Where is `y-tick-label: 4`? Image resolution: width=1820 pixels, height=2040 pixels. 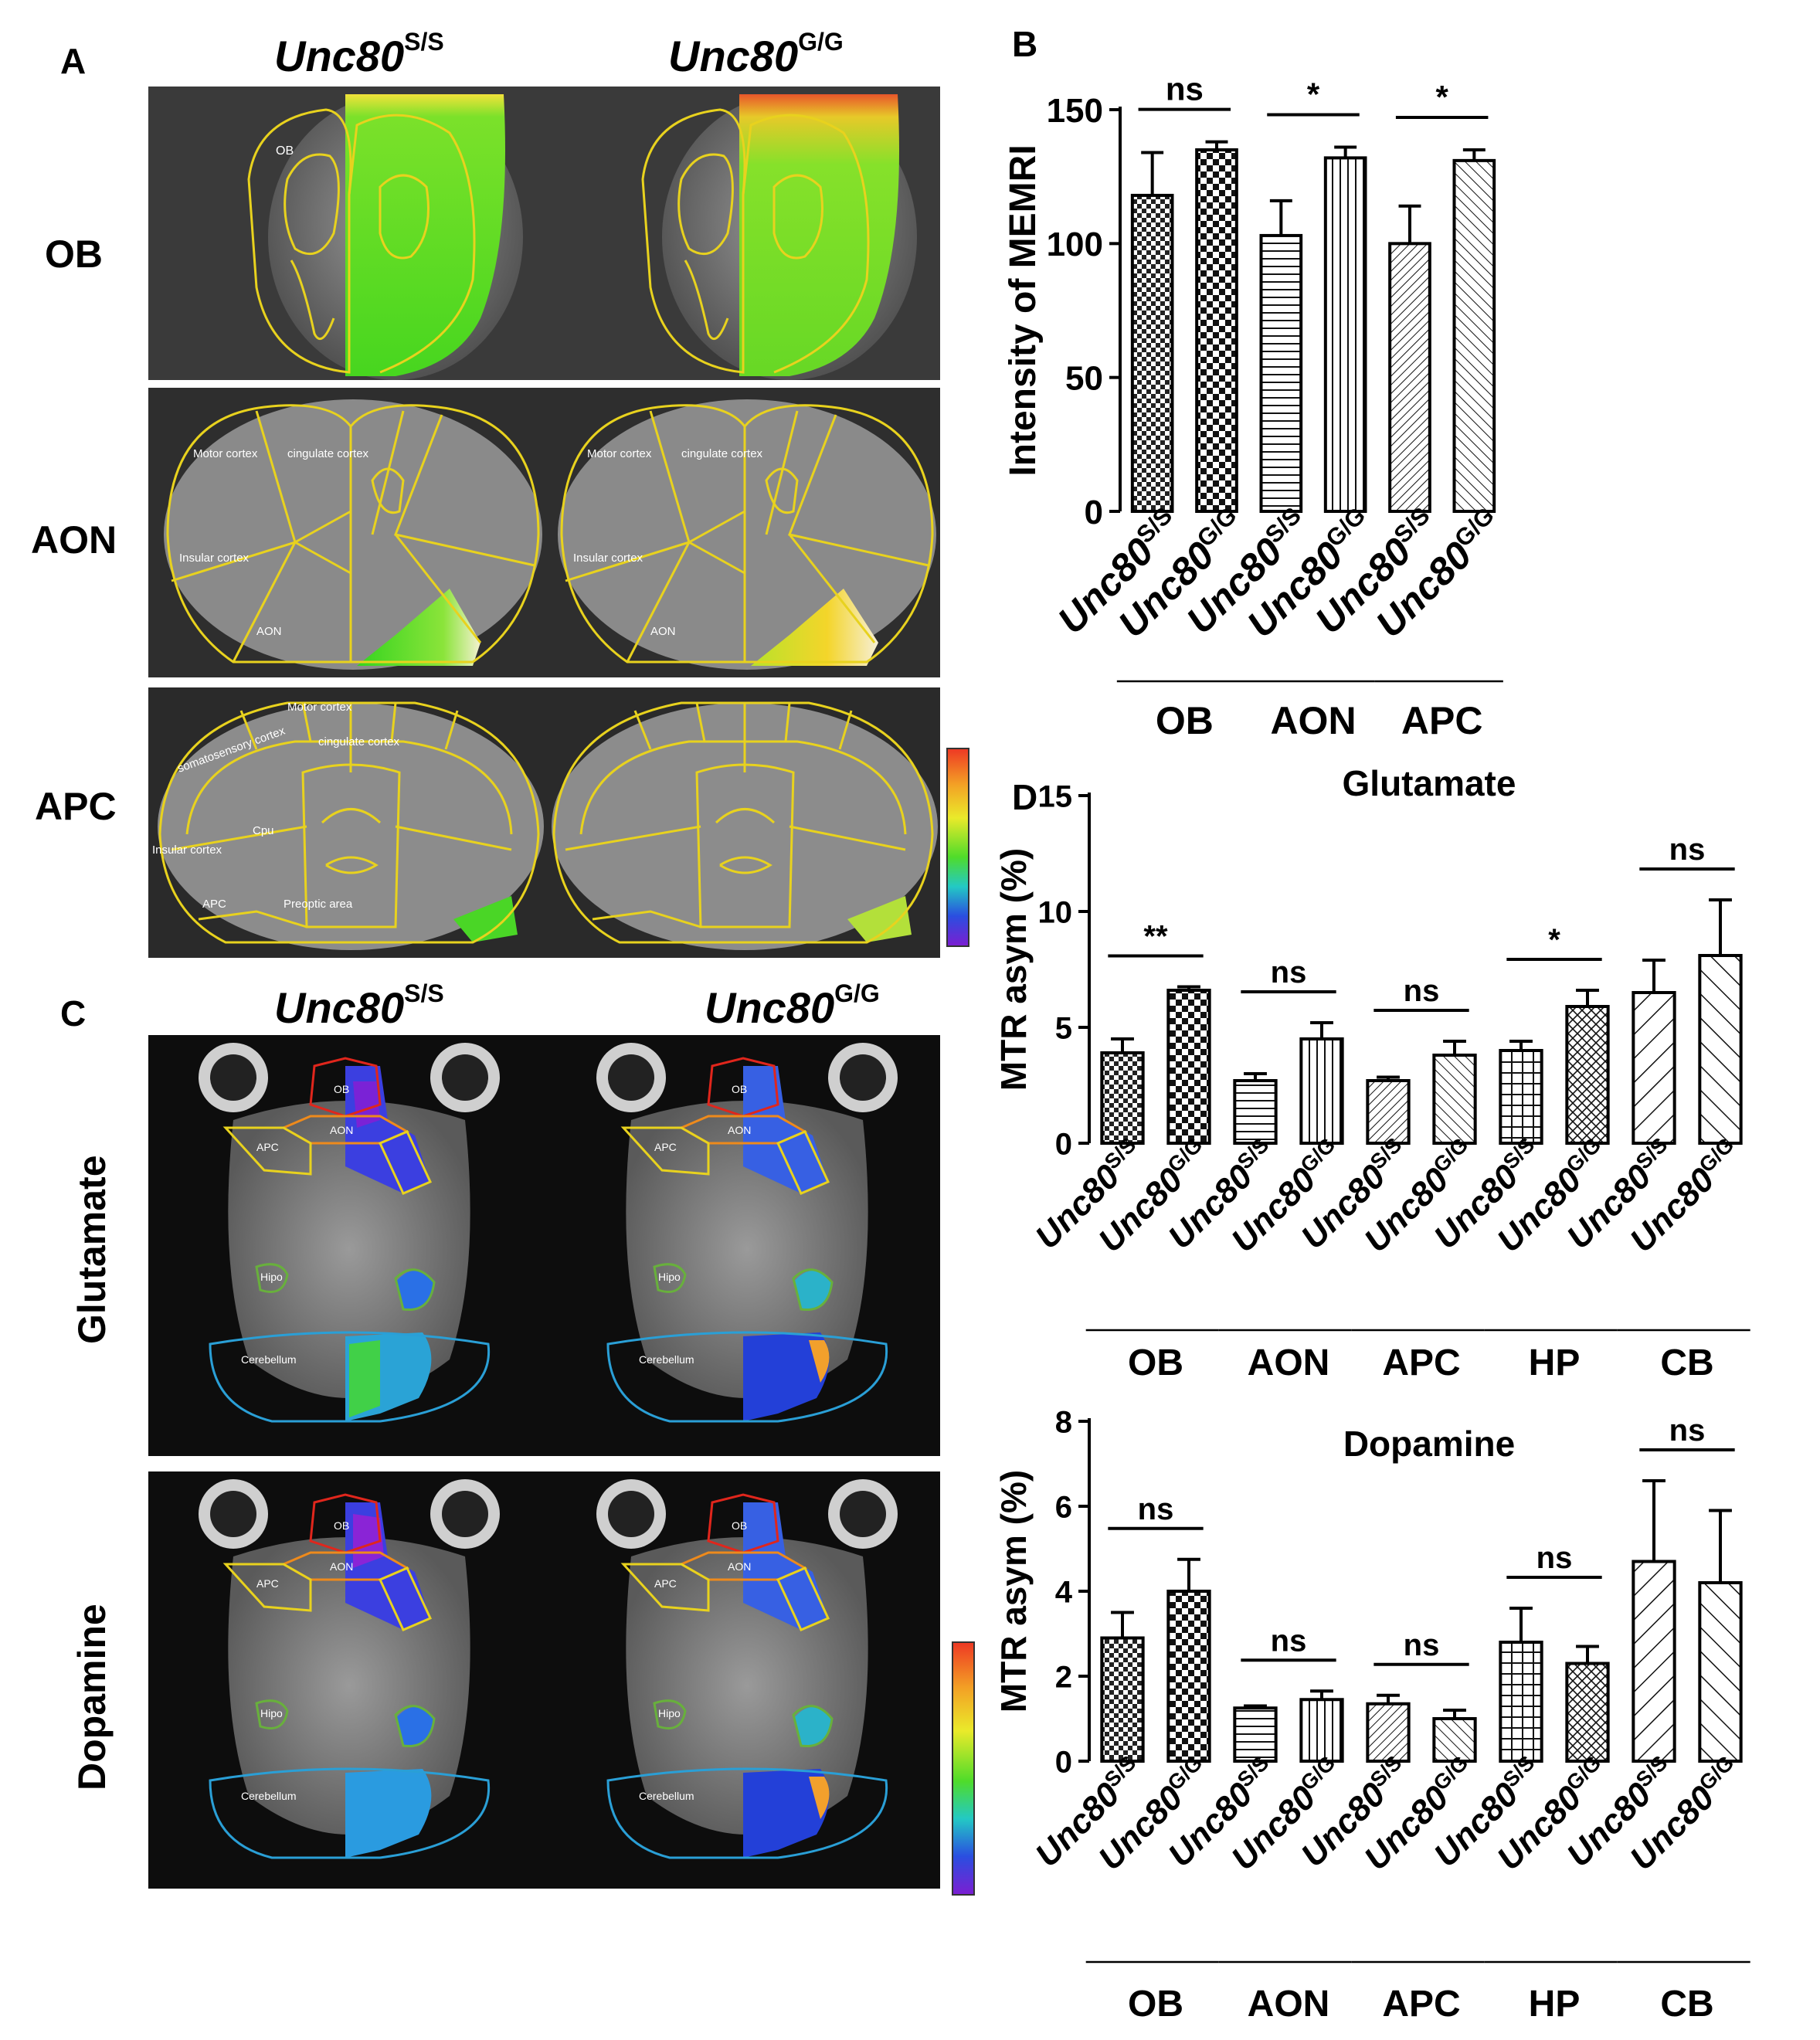
y-tick-label: 4 is located at coordinates (1064, 1592).